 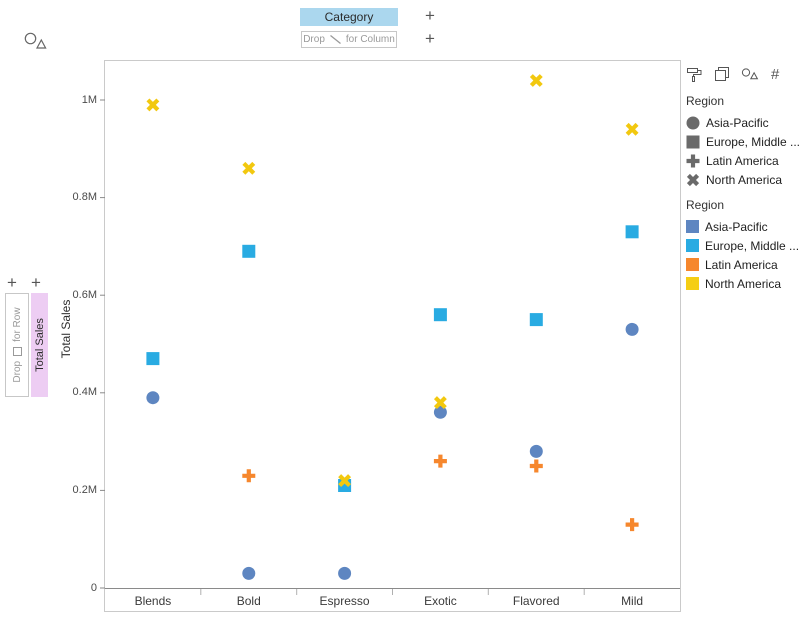 I want to click on shape-legend-item: North America, so click(x=743, y=179).